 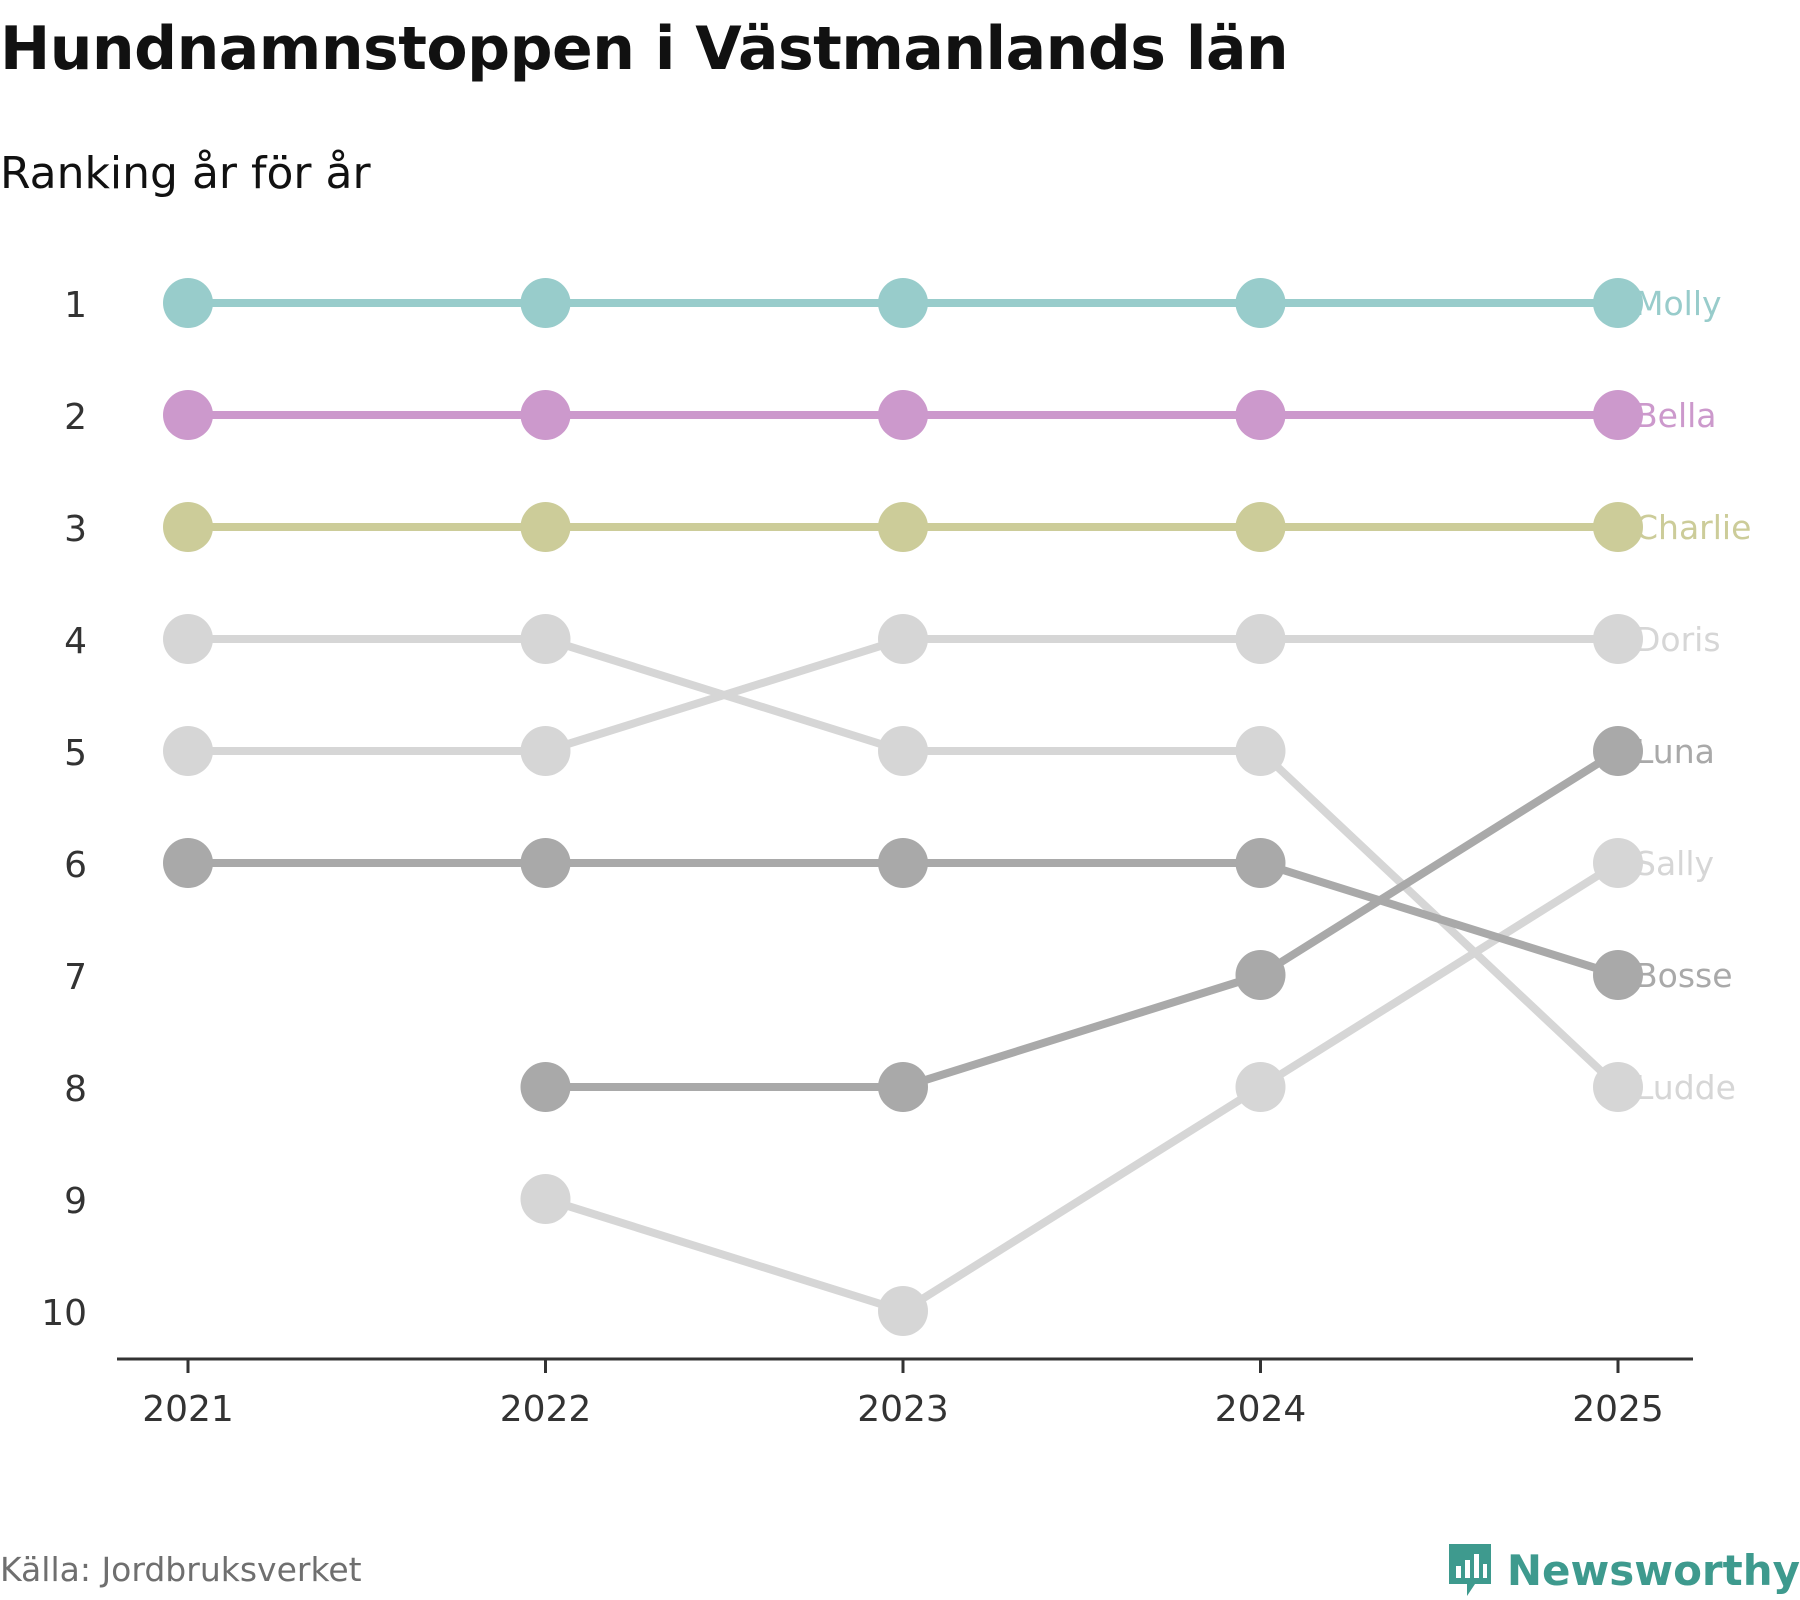 What do you see at coordinates (1469, 1570) in the screenshot?
I see `newsworthy-icon` at bounding box center [1469, 1570].